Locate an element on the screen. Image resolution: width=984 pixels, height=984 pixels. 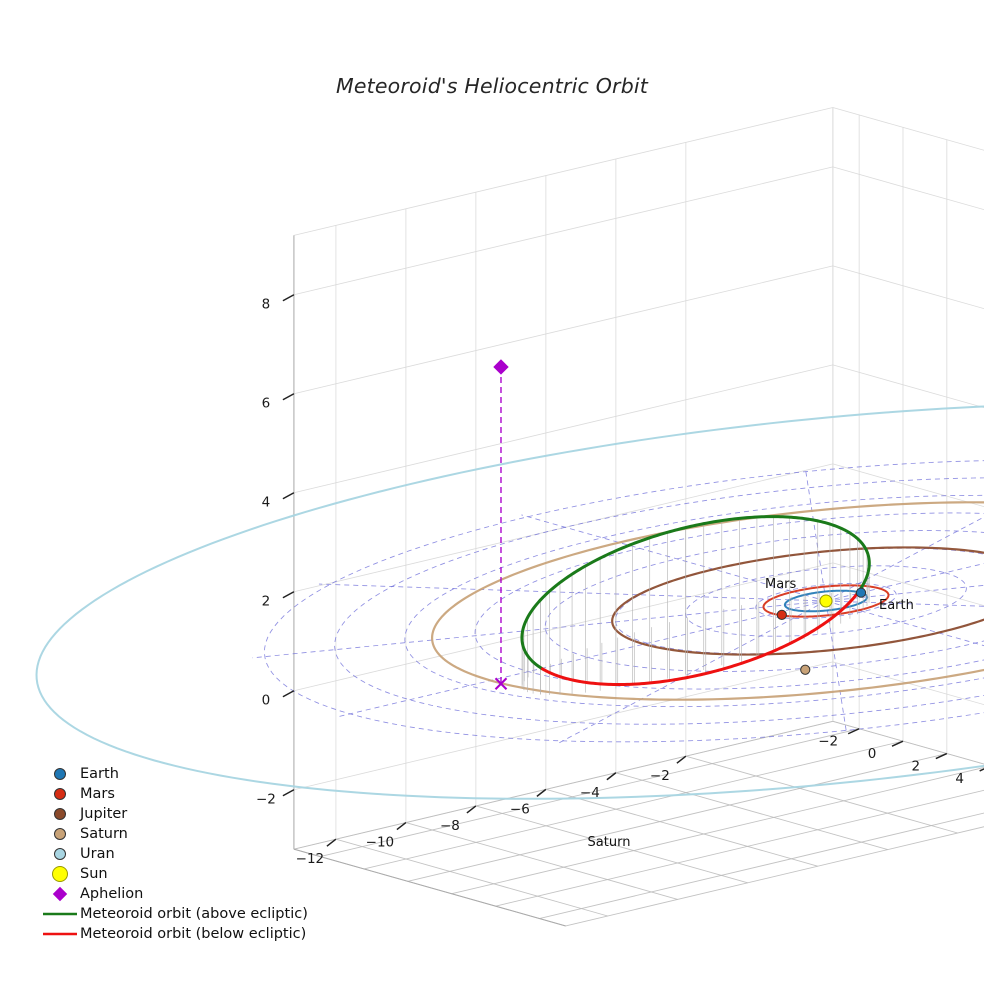
body-markers is located at coordinates (680, 525).